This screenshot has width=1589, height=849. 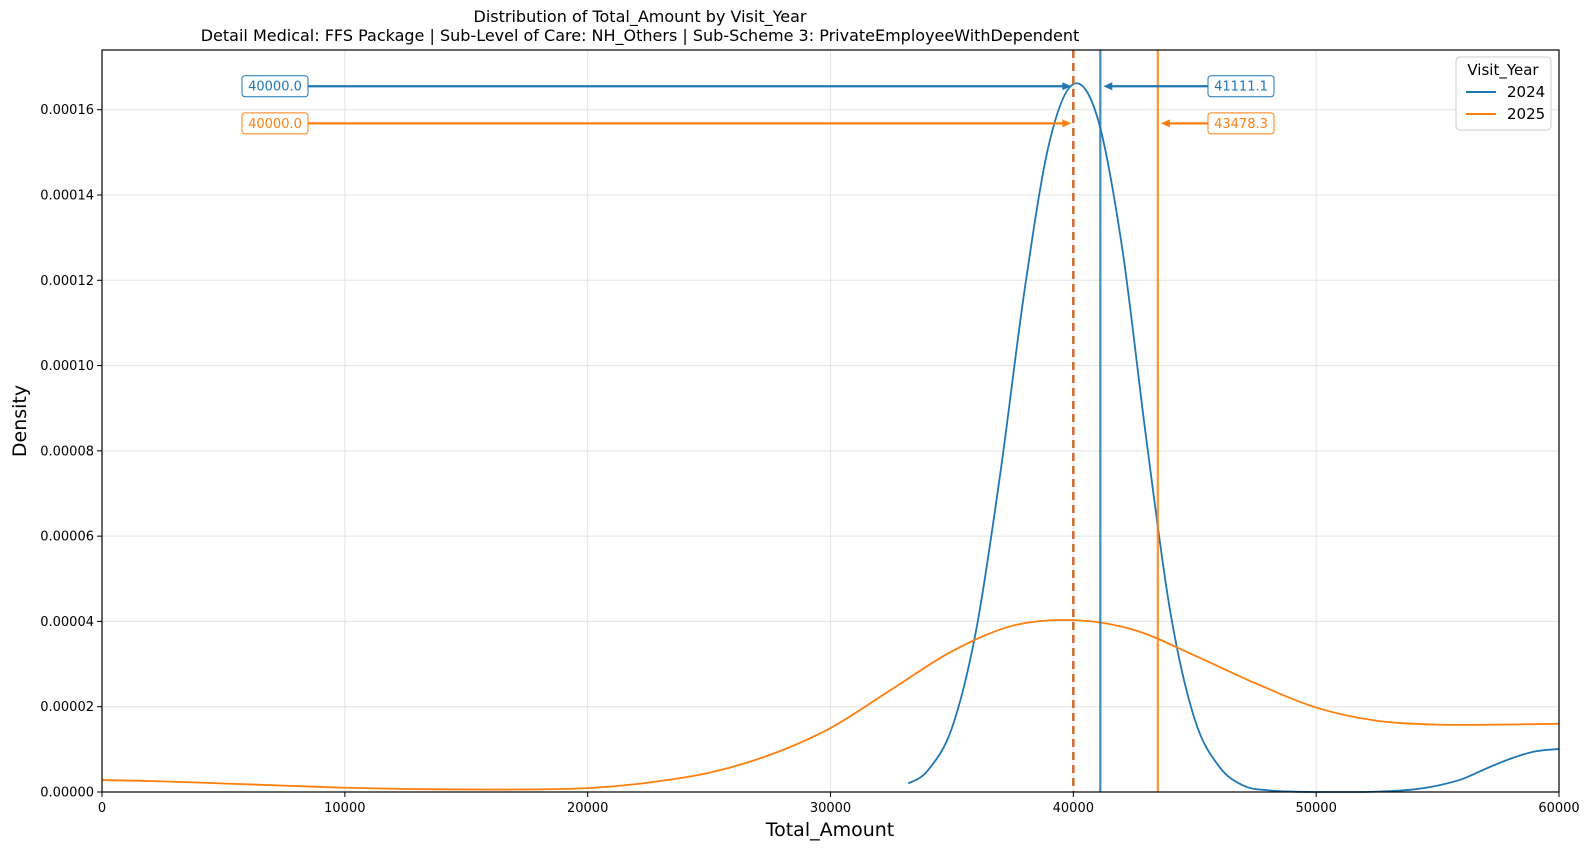 I want to click on legend-label-2025: 2025, so click(x=1526, y=114).